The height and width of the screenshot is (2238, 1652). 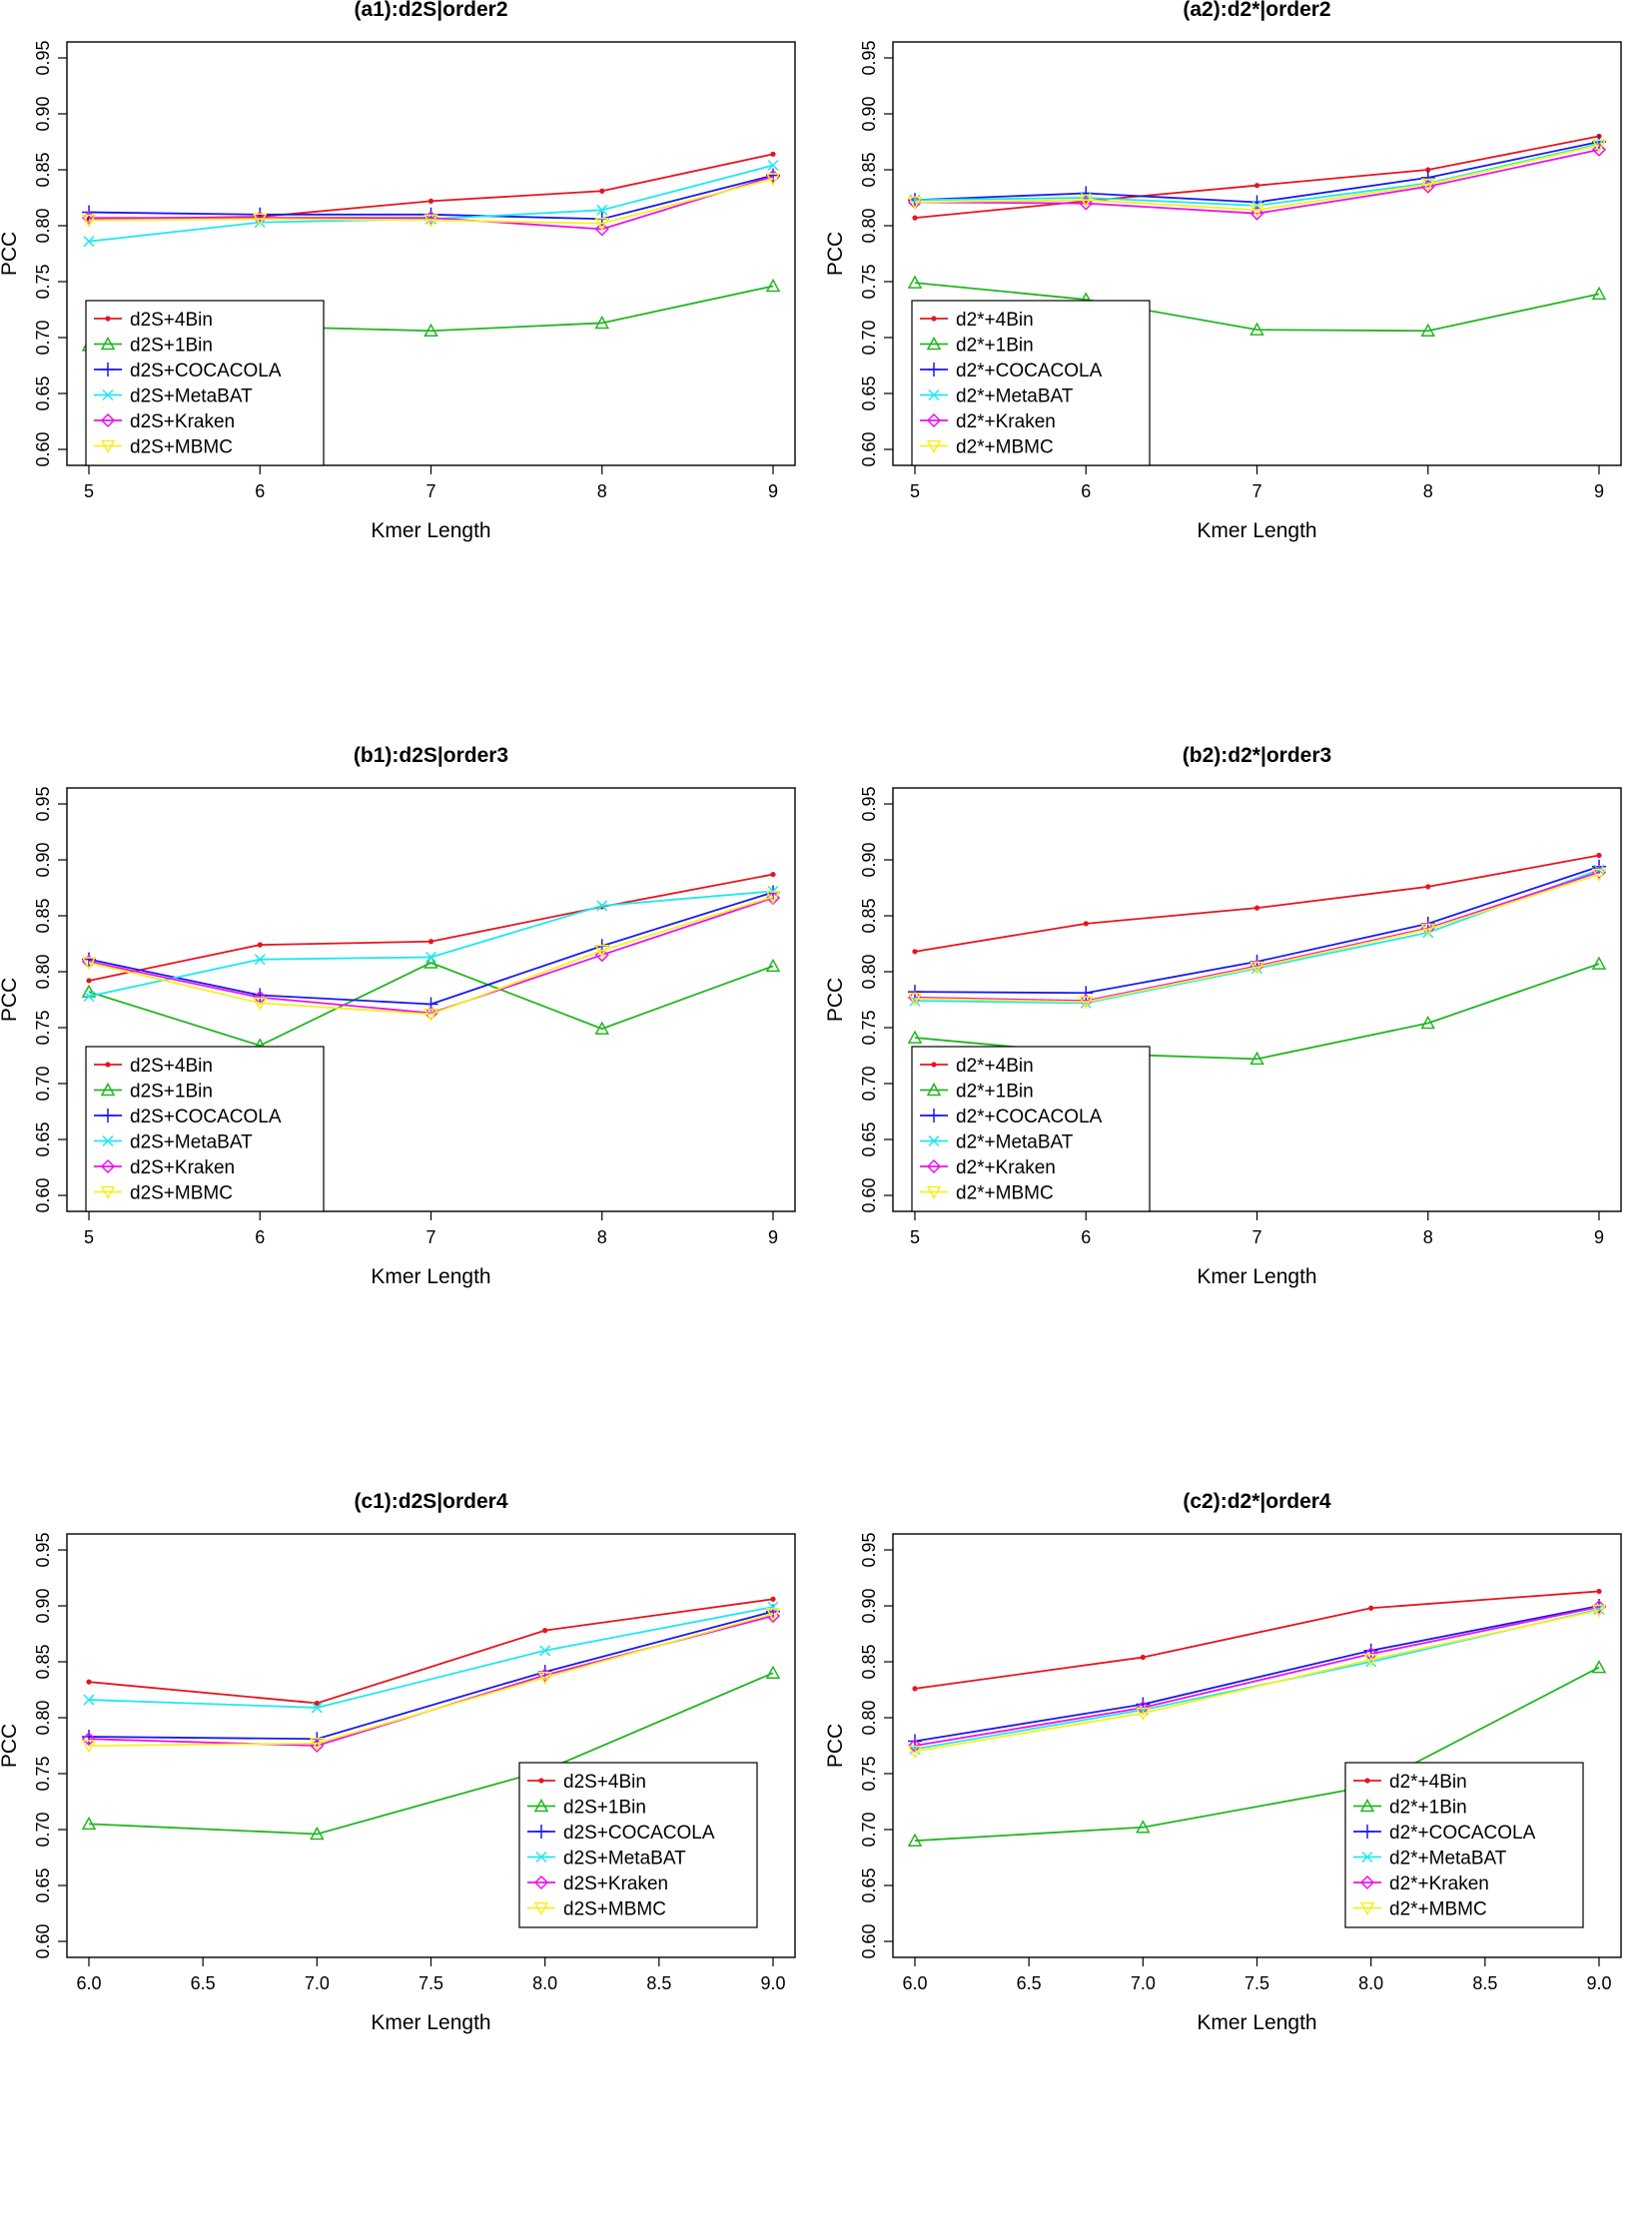 I want to click on x-tick-label: 6, so click(x=260, y=491).